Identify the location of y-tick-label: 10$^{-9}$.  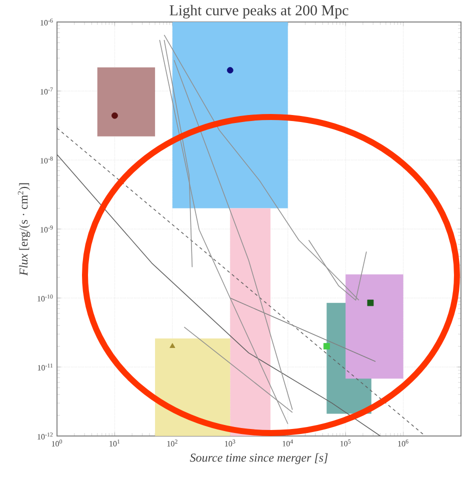
(46, 229).